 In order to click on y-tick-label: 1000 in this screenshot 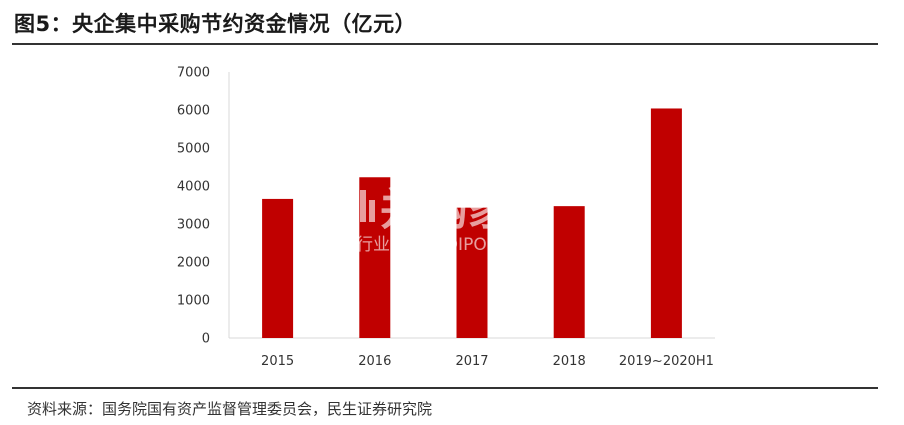, I will do `click(193, 301)`.